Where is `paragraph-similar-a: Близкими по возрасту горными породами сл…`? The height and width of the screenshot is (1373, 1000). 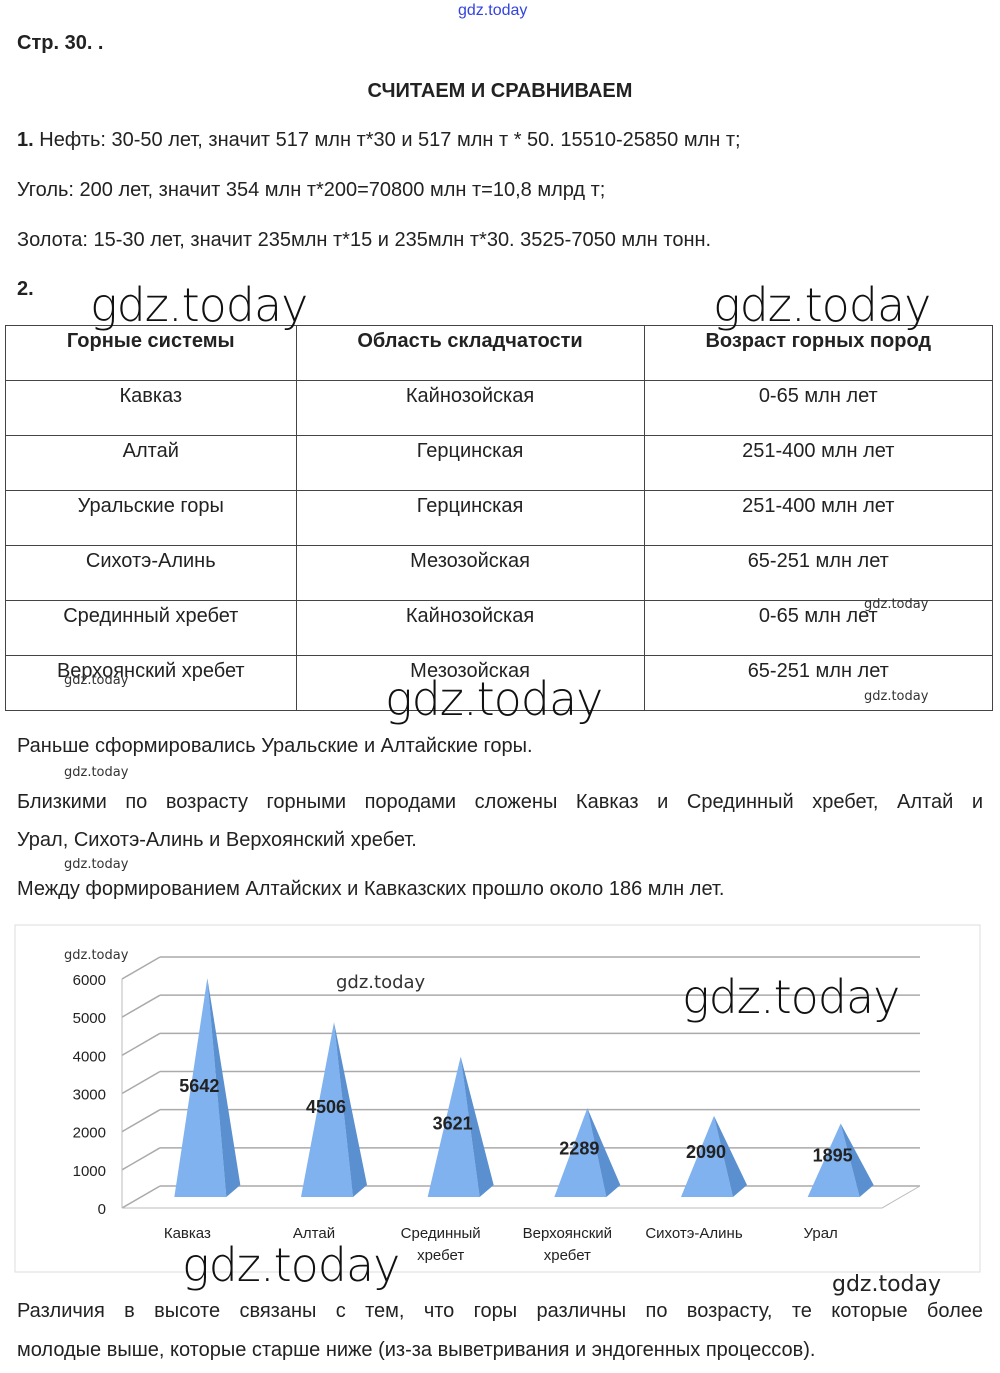 paragraph-similar-a: Близкими по возрасту горными породами сл… is located at coordinates (500, 802).